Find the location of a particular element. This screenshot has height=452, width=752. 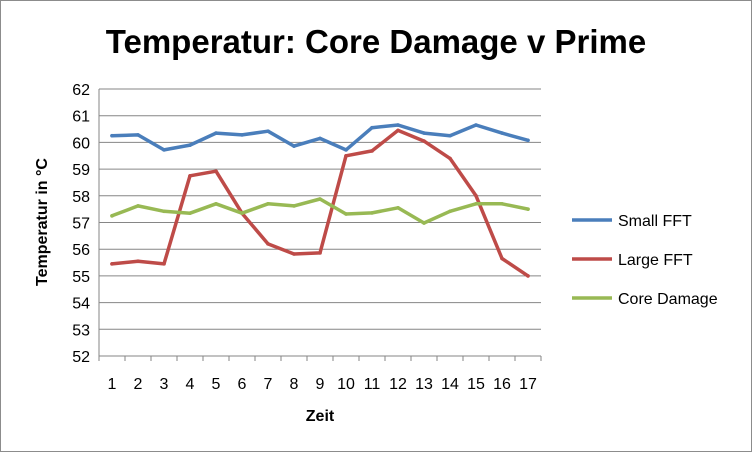

y-tick-label: 54 is located at coordinates (81, 304).